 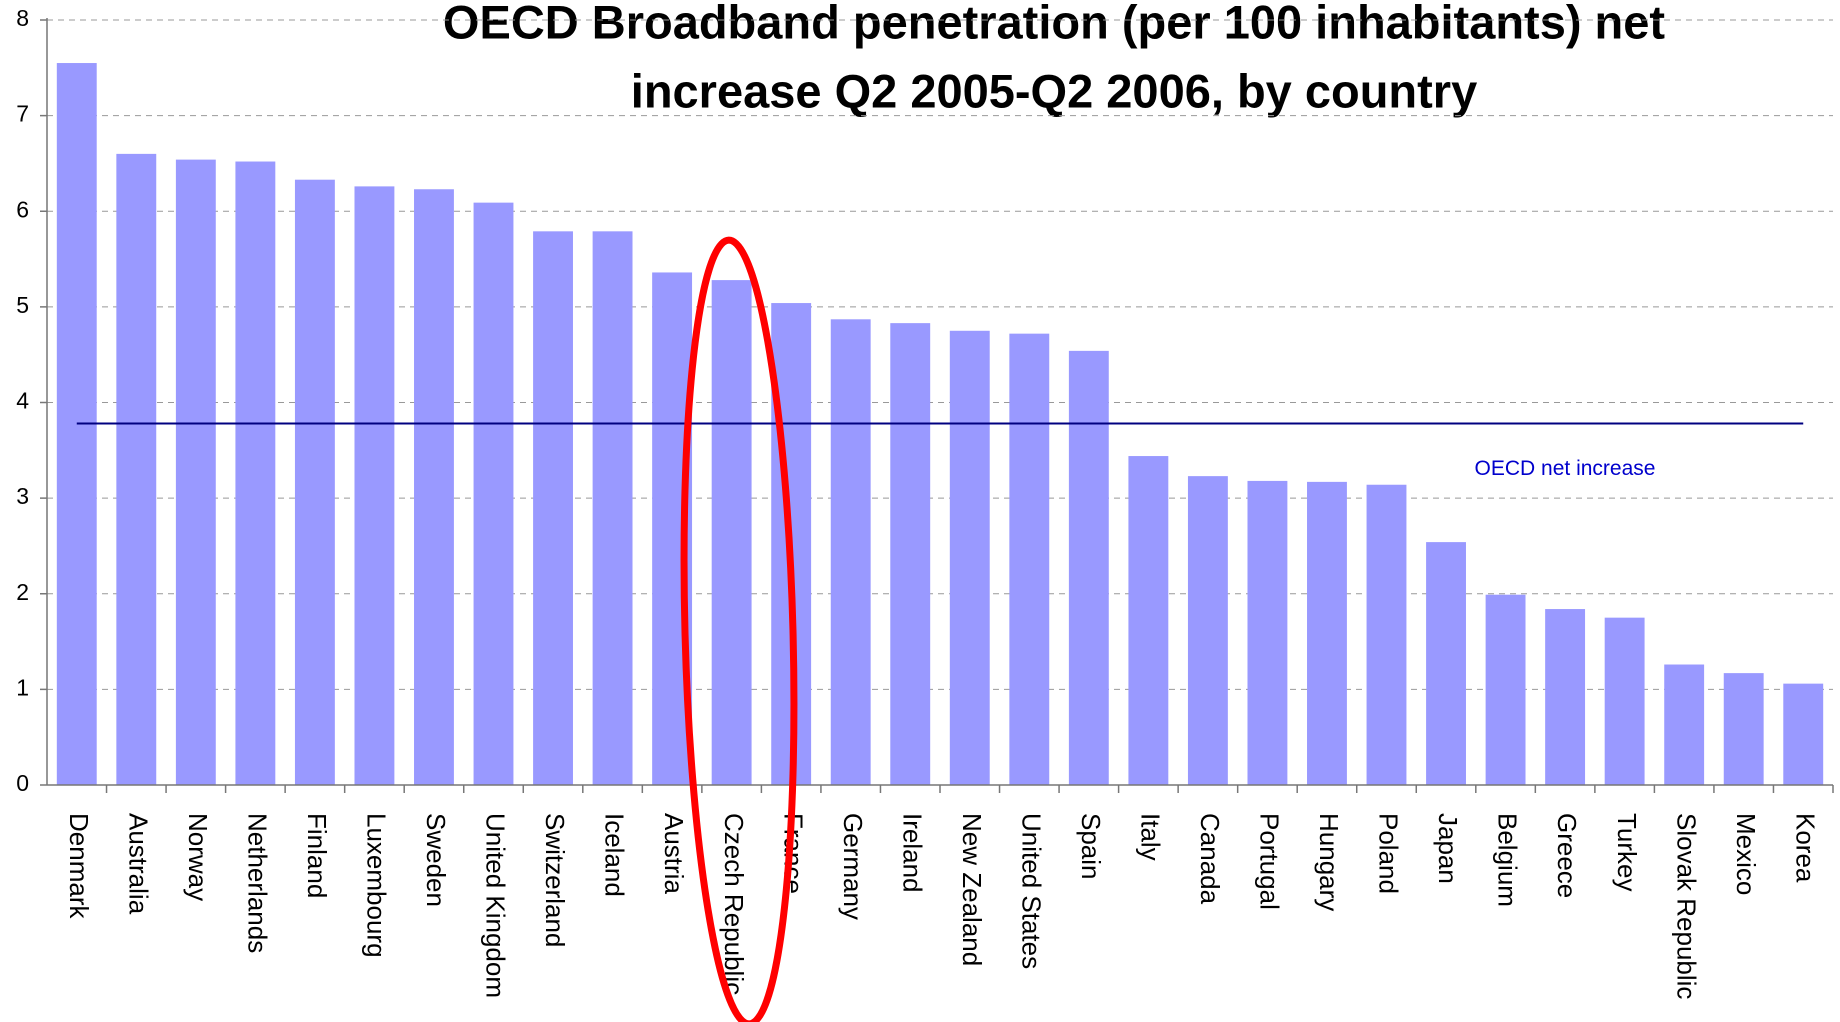 I want to click on x-tick-label: Germany, so click(x=853, y=866).